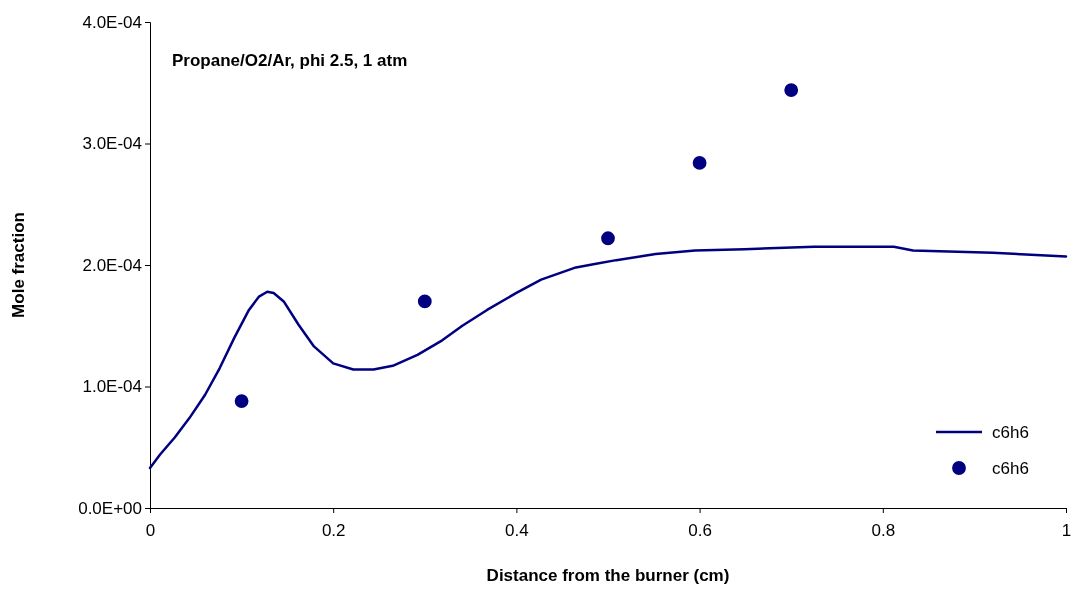  Describe the element at coordinates (333, 531) in the screenshot. I see `x-tick-label: 0.2` at that location.